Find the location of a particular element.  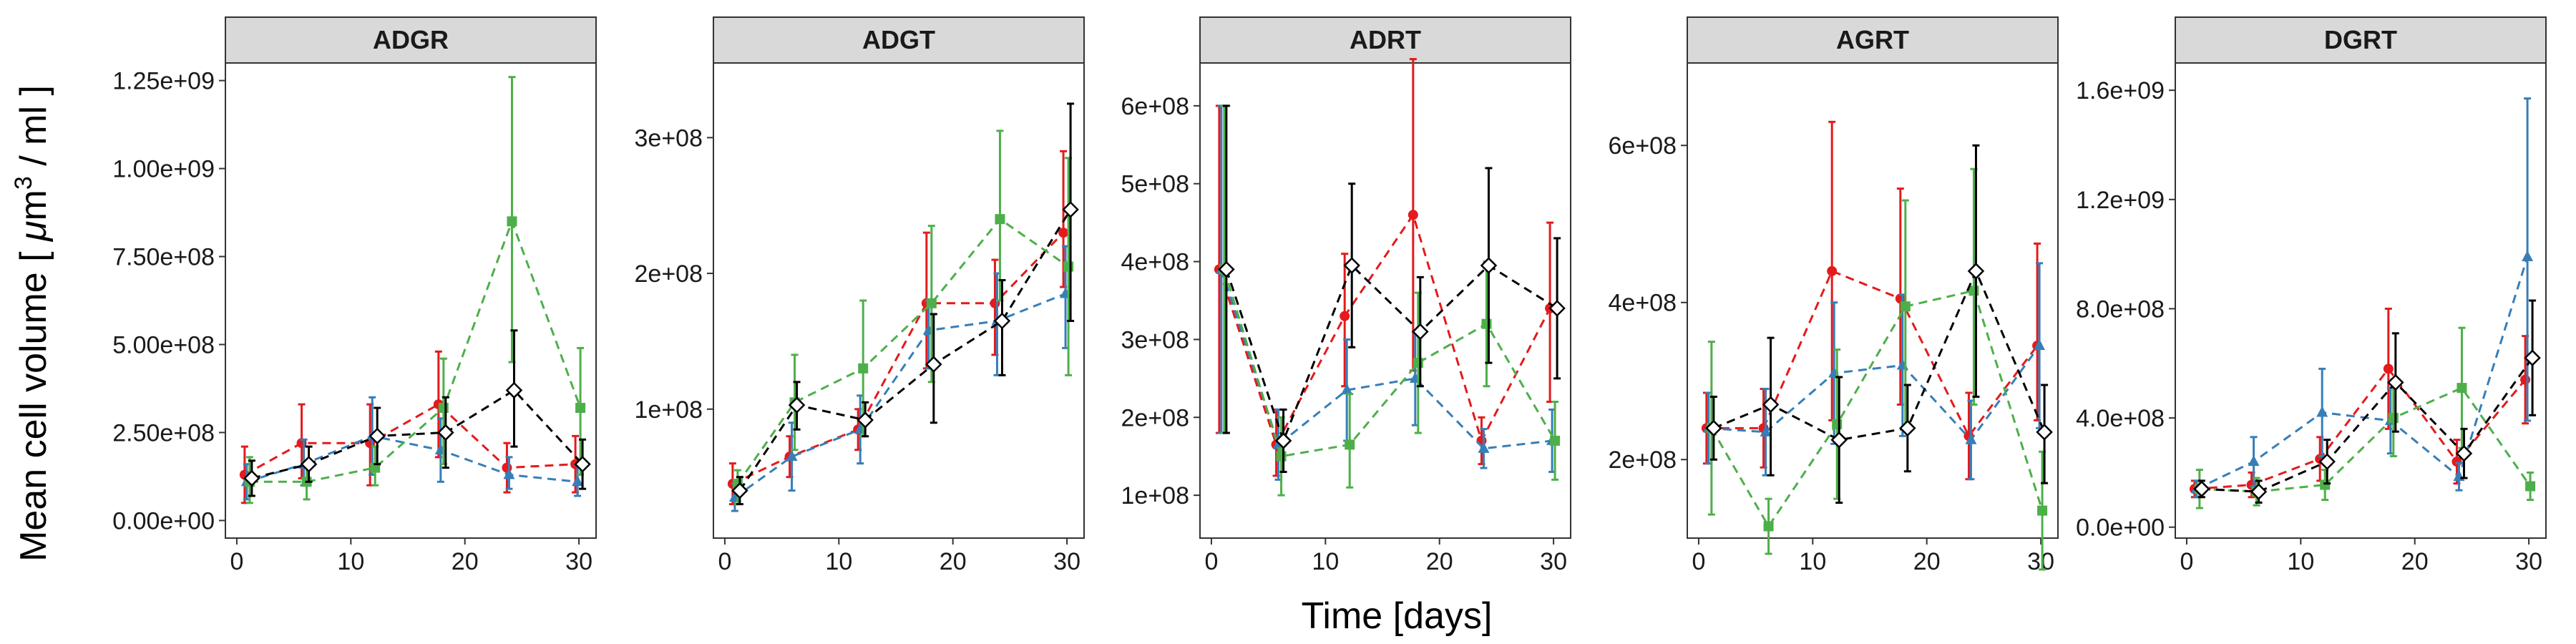

y-tick-label: 1.6e+09 is located at coordinates (2120, 90).